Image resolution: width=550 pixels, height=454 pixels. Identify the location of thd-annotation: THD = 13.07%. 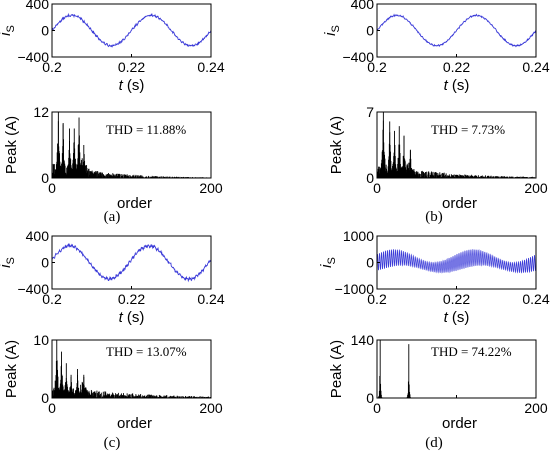
(146, 351).